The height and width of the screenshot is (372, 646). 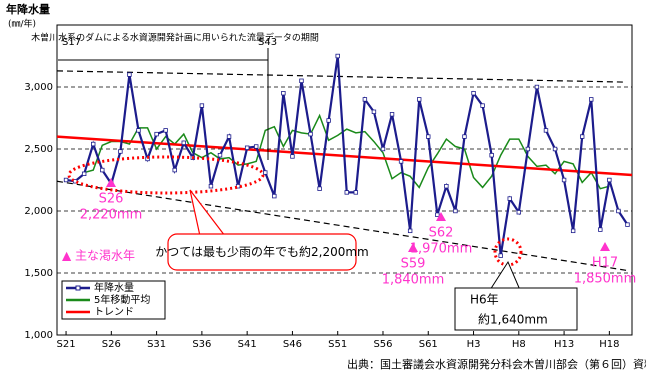 I want to click on drought-legend: ▲ 主な渇水年, so click(x=98, y=256).